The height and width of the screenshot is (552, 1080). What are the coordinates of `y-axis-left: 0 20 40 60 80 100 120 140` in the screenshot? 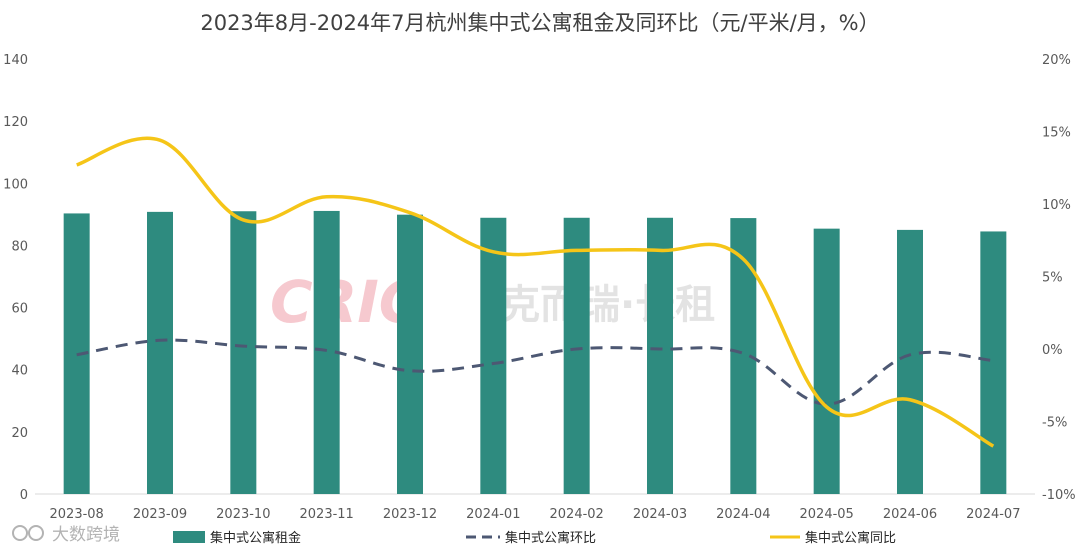 It's located at (15, 278).